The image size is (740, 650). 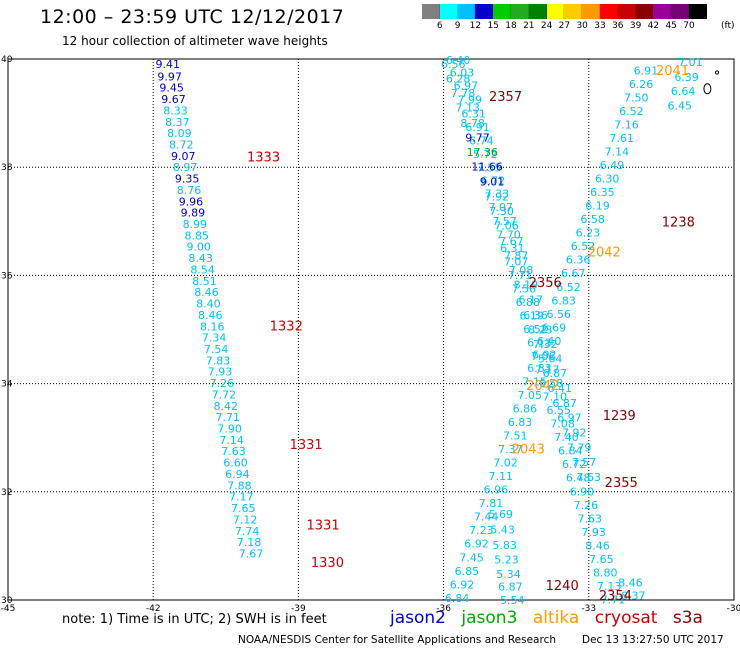 I want to click on wave-height-value: 6.58, so click(x=551, y=383).